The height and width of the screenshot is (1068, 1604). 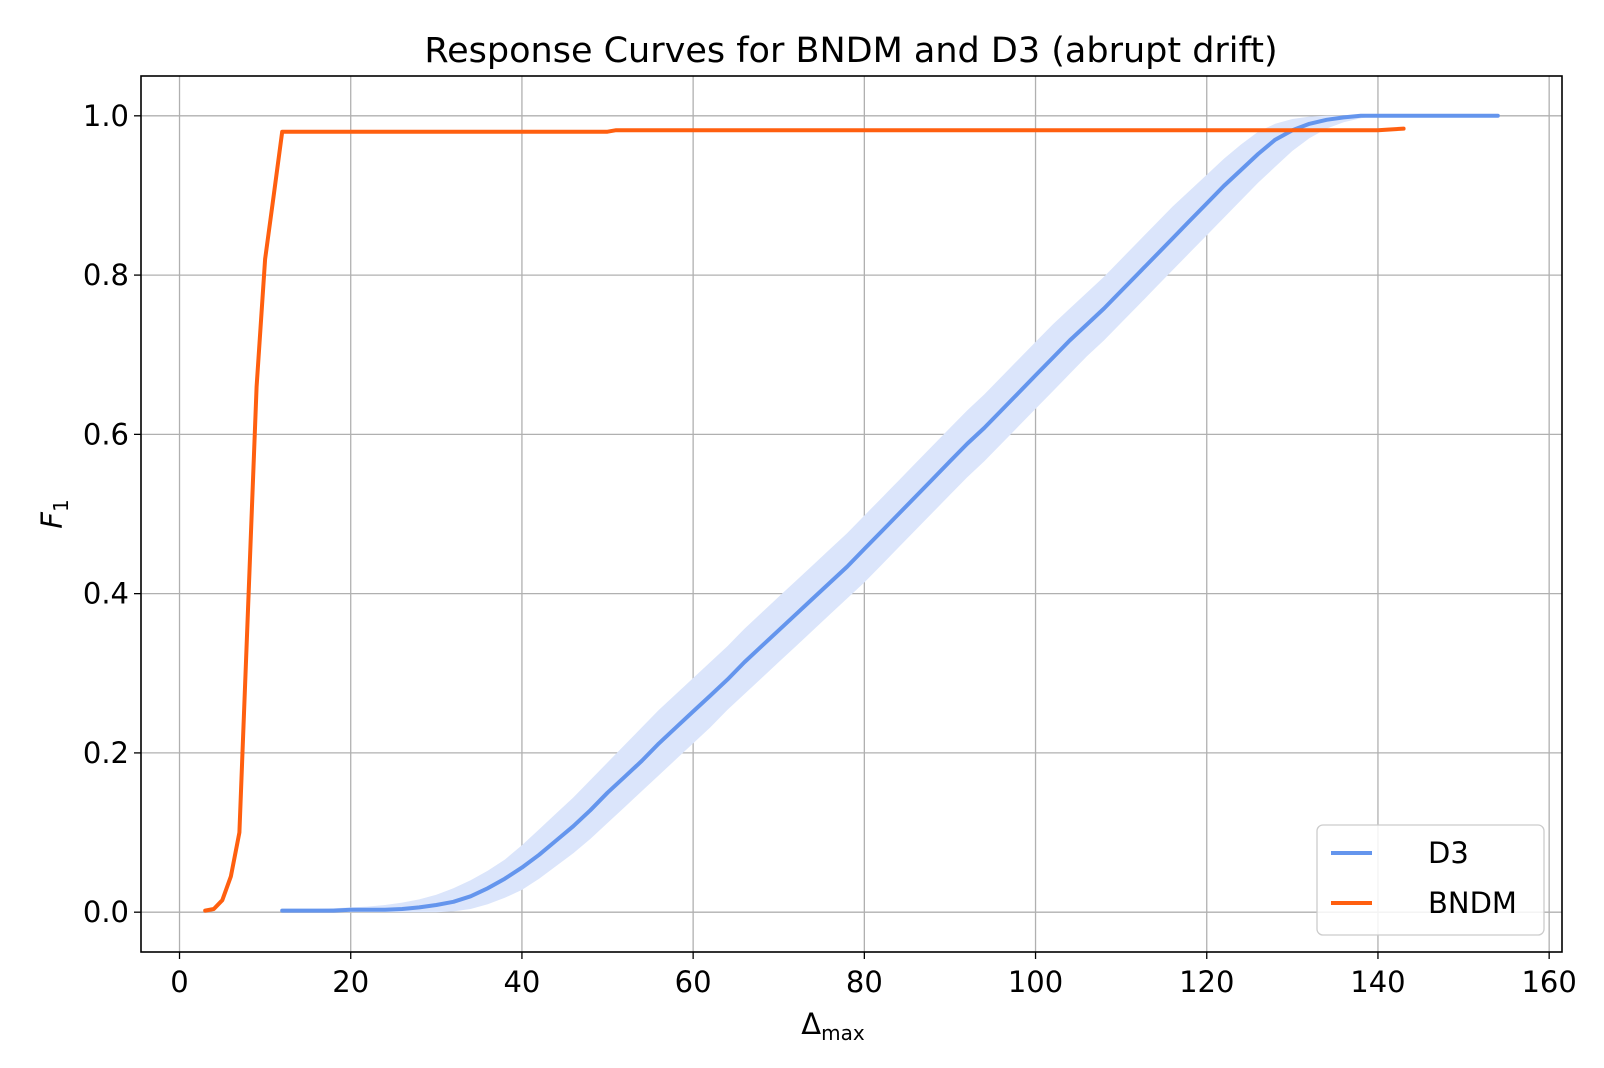 What do you see at coordinates (811, 1024) in the screenshot?
I see `x-axis-label-main: Δ` at bounding box center [811, 1024].